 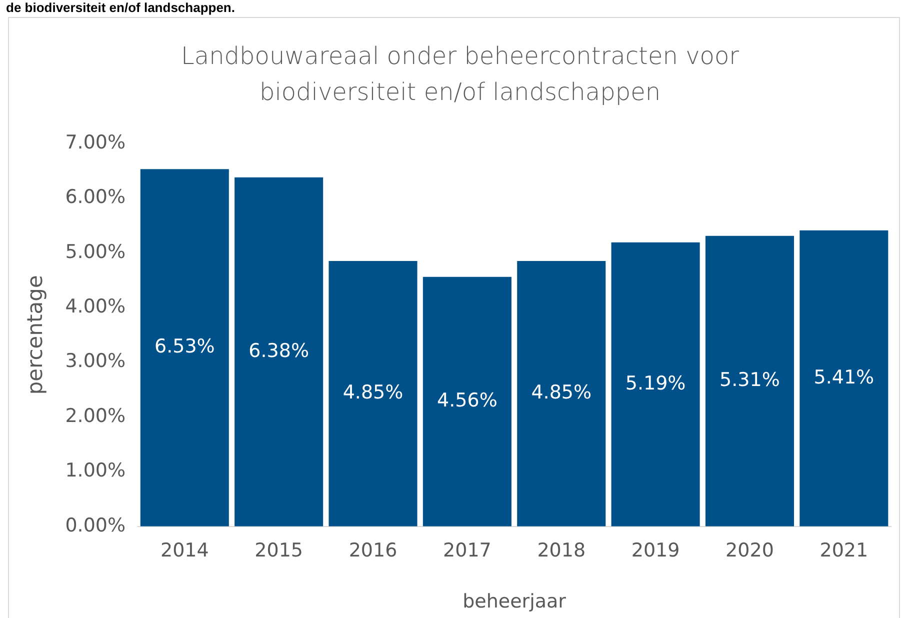 I want to click on y-tick-label: 6.00%, so click(x=95, y=197).